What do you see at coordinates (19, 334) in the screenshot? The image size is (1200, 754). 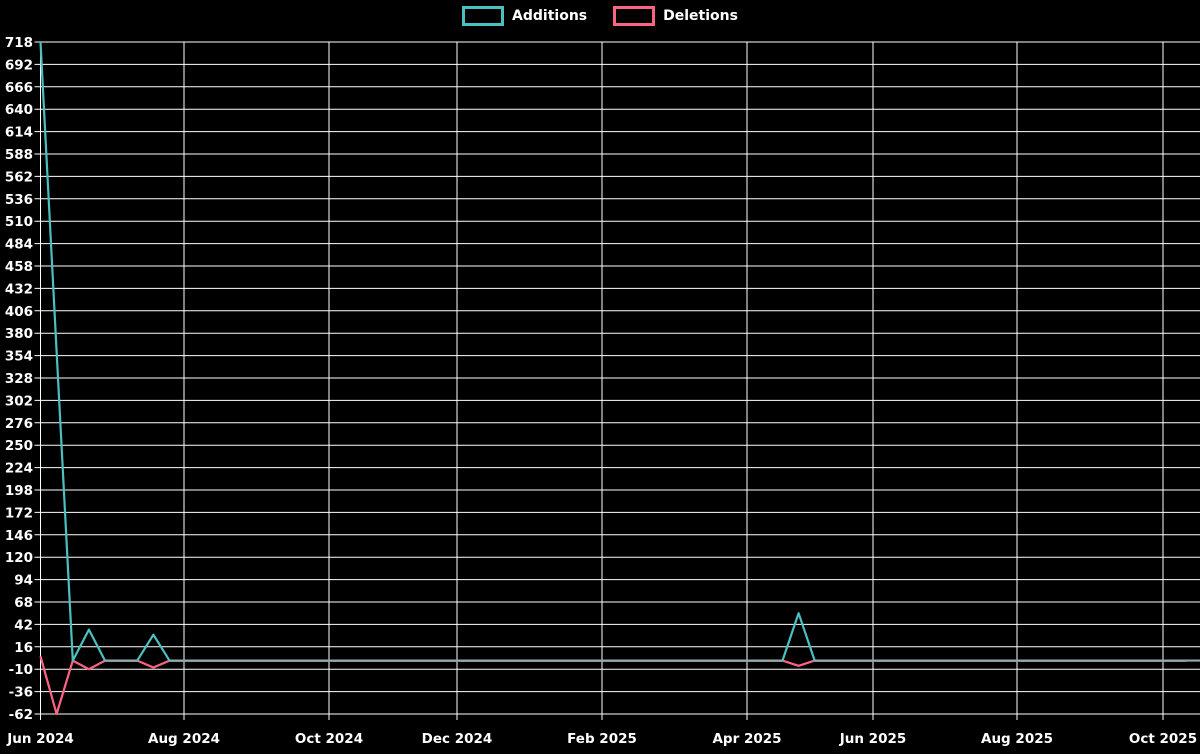 I see `y-tick-label: 380` at bounding box center [19, 334].